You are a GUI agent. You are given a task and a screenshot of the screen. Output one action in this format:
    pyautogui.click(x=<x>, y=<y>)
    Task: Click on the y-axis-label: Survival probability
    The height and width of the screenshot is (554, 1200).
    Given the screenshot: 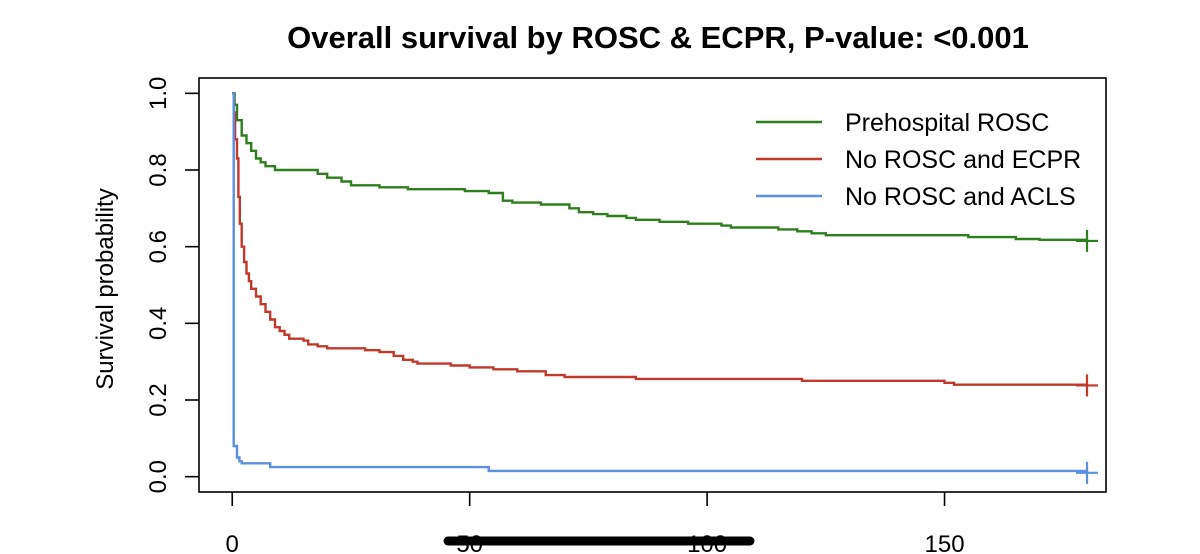 What is the action you would take?
    pyautogui.click(x=105, y=288)
    